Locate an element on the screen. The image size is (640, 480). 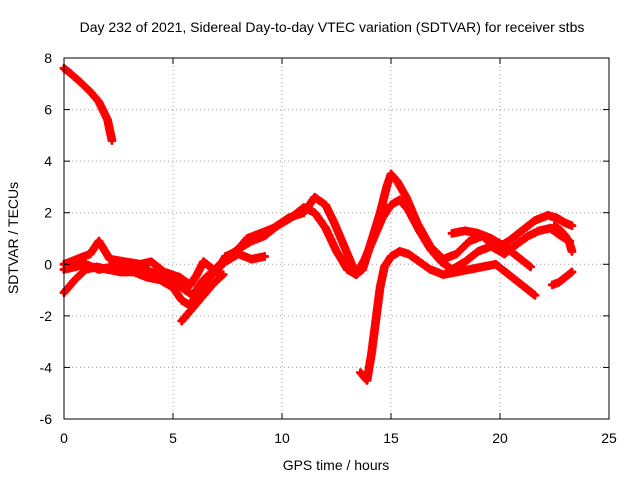
y-tick-label: 2 is located at coordinates (48, 213).